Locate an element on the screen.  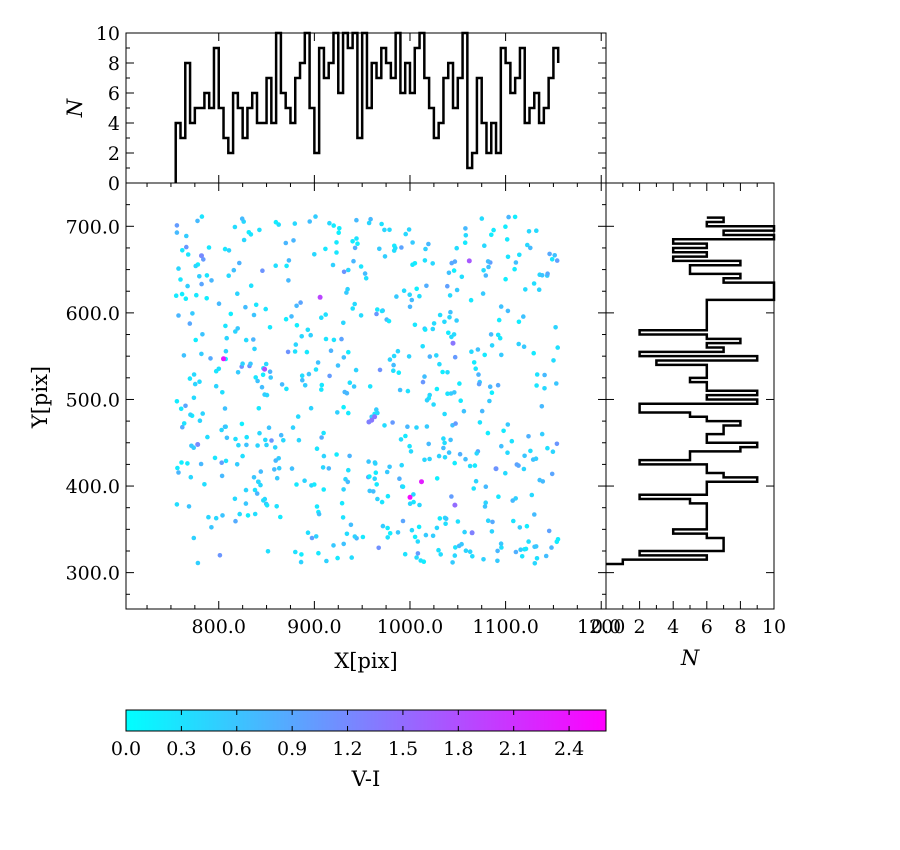
top-hist-ytick-label: 6 is located at coordinates (114, 94).